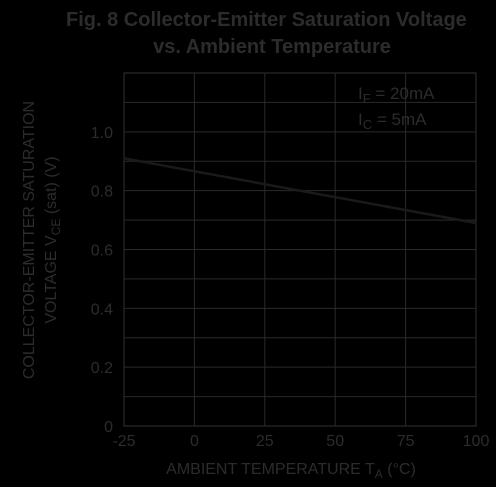 Image resolution: width=496 pixels, height=487 pixels. I want to click on y-tick-label: 0.8, so click(102, 192).